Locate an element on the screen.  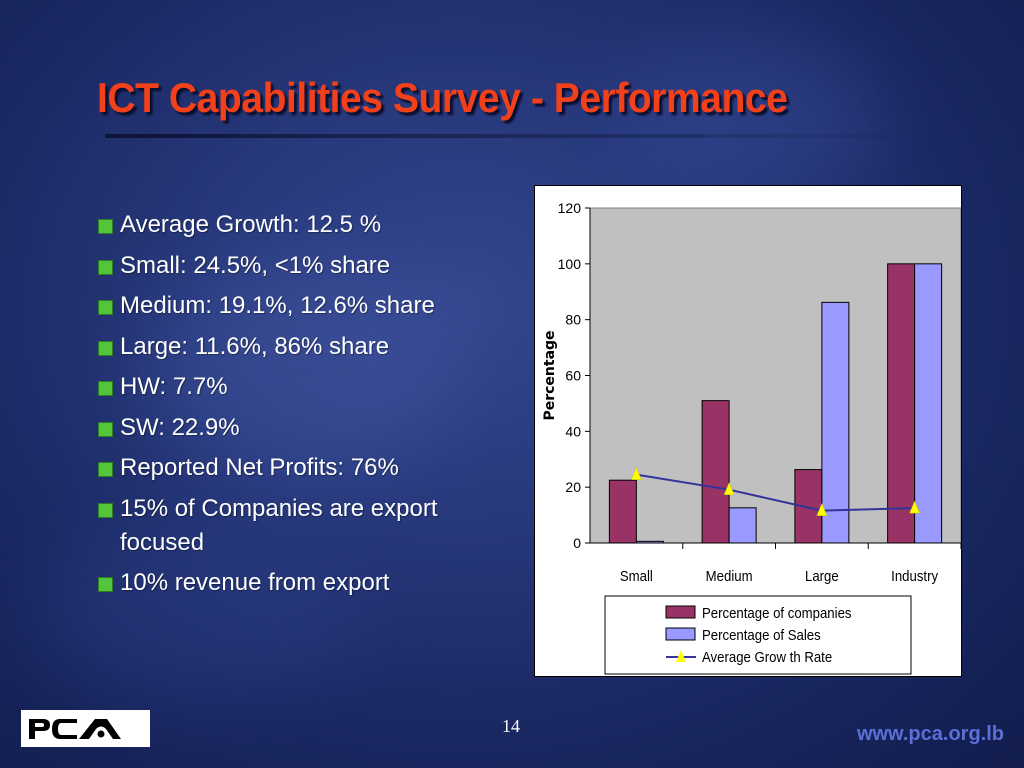
bullet-item: Small: 24.5%, <1% share is located at coordinates (306, 266).